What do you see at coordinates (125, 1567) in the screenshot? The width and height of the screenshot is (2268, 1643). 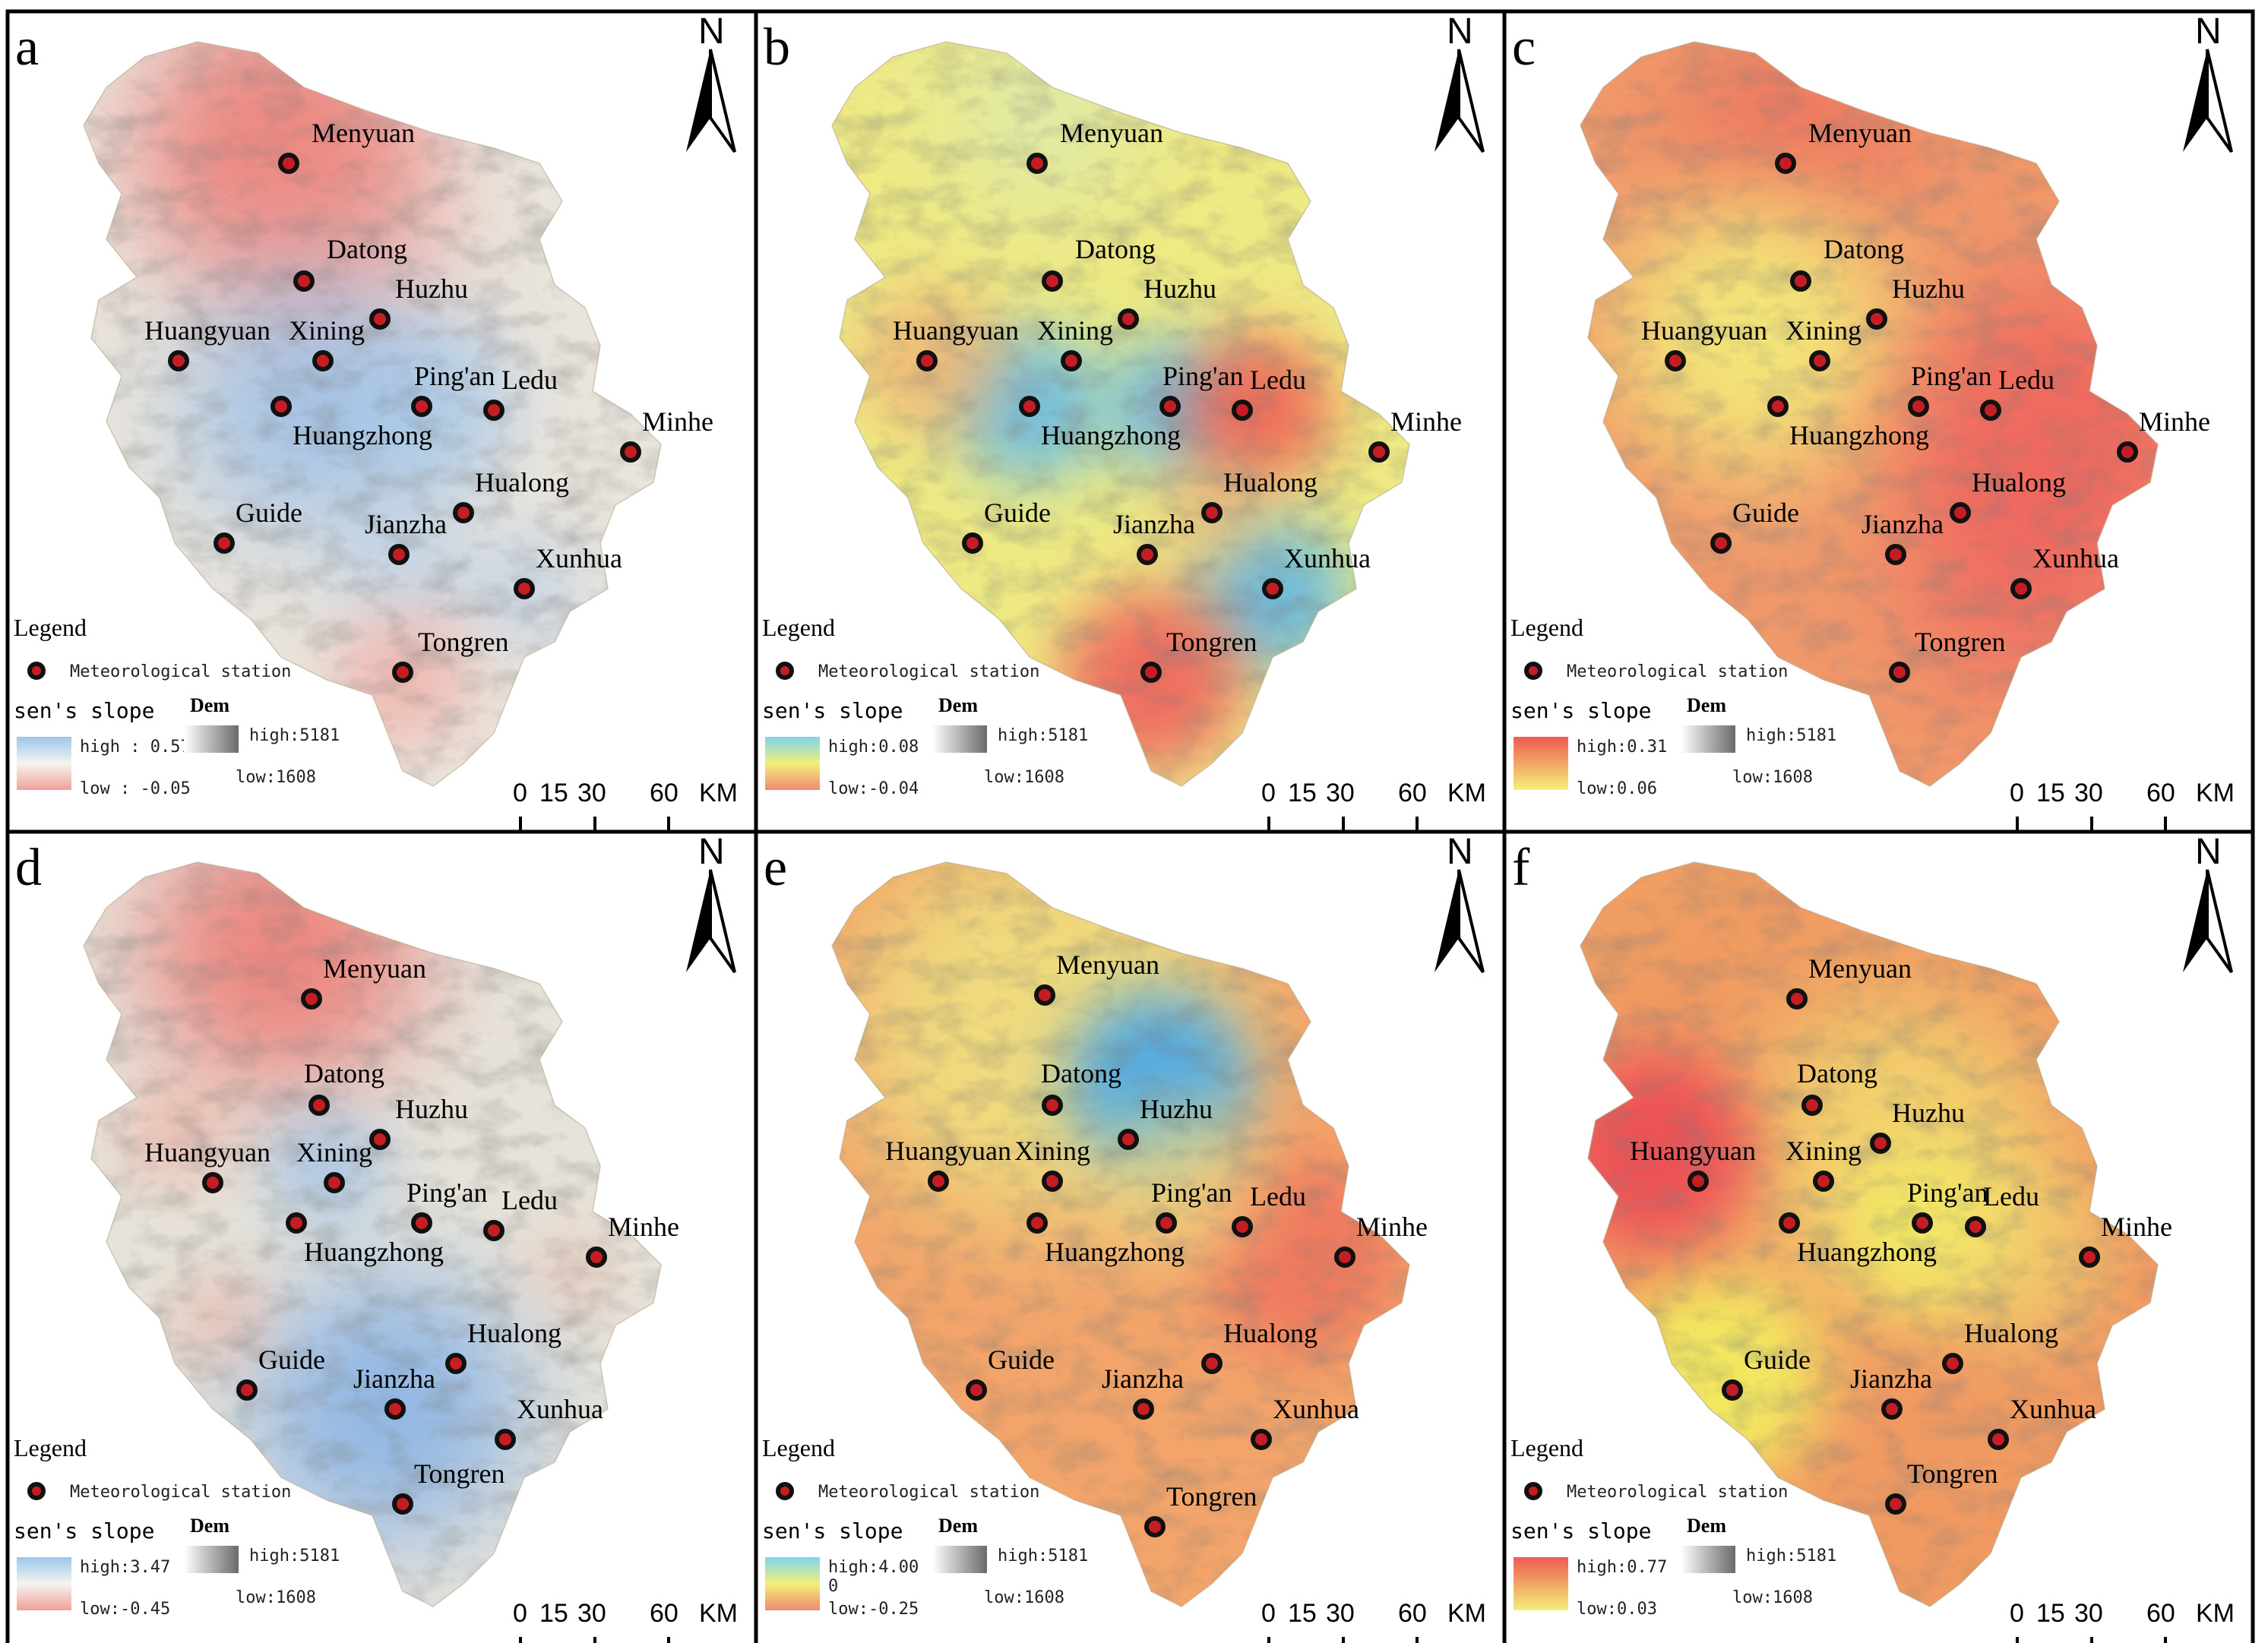 I see `slope-high-label: high:3.47` at bounding box center [125, 1567].